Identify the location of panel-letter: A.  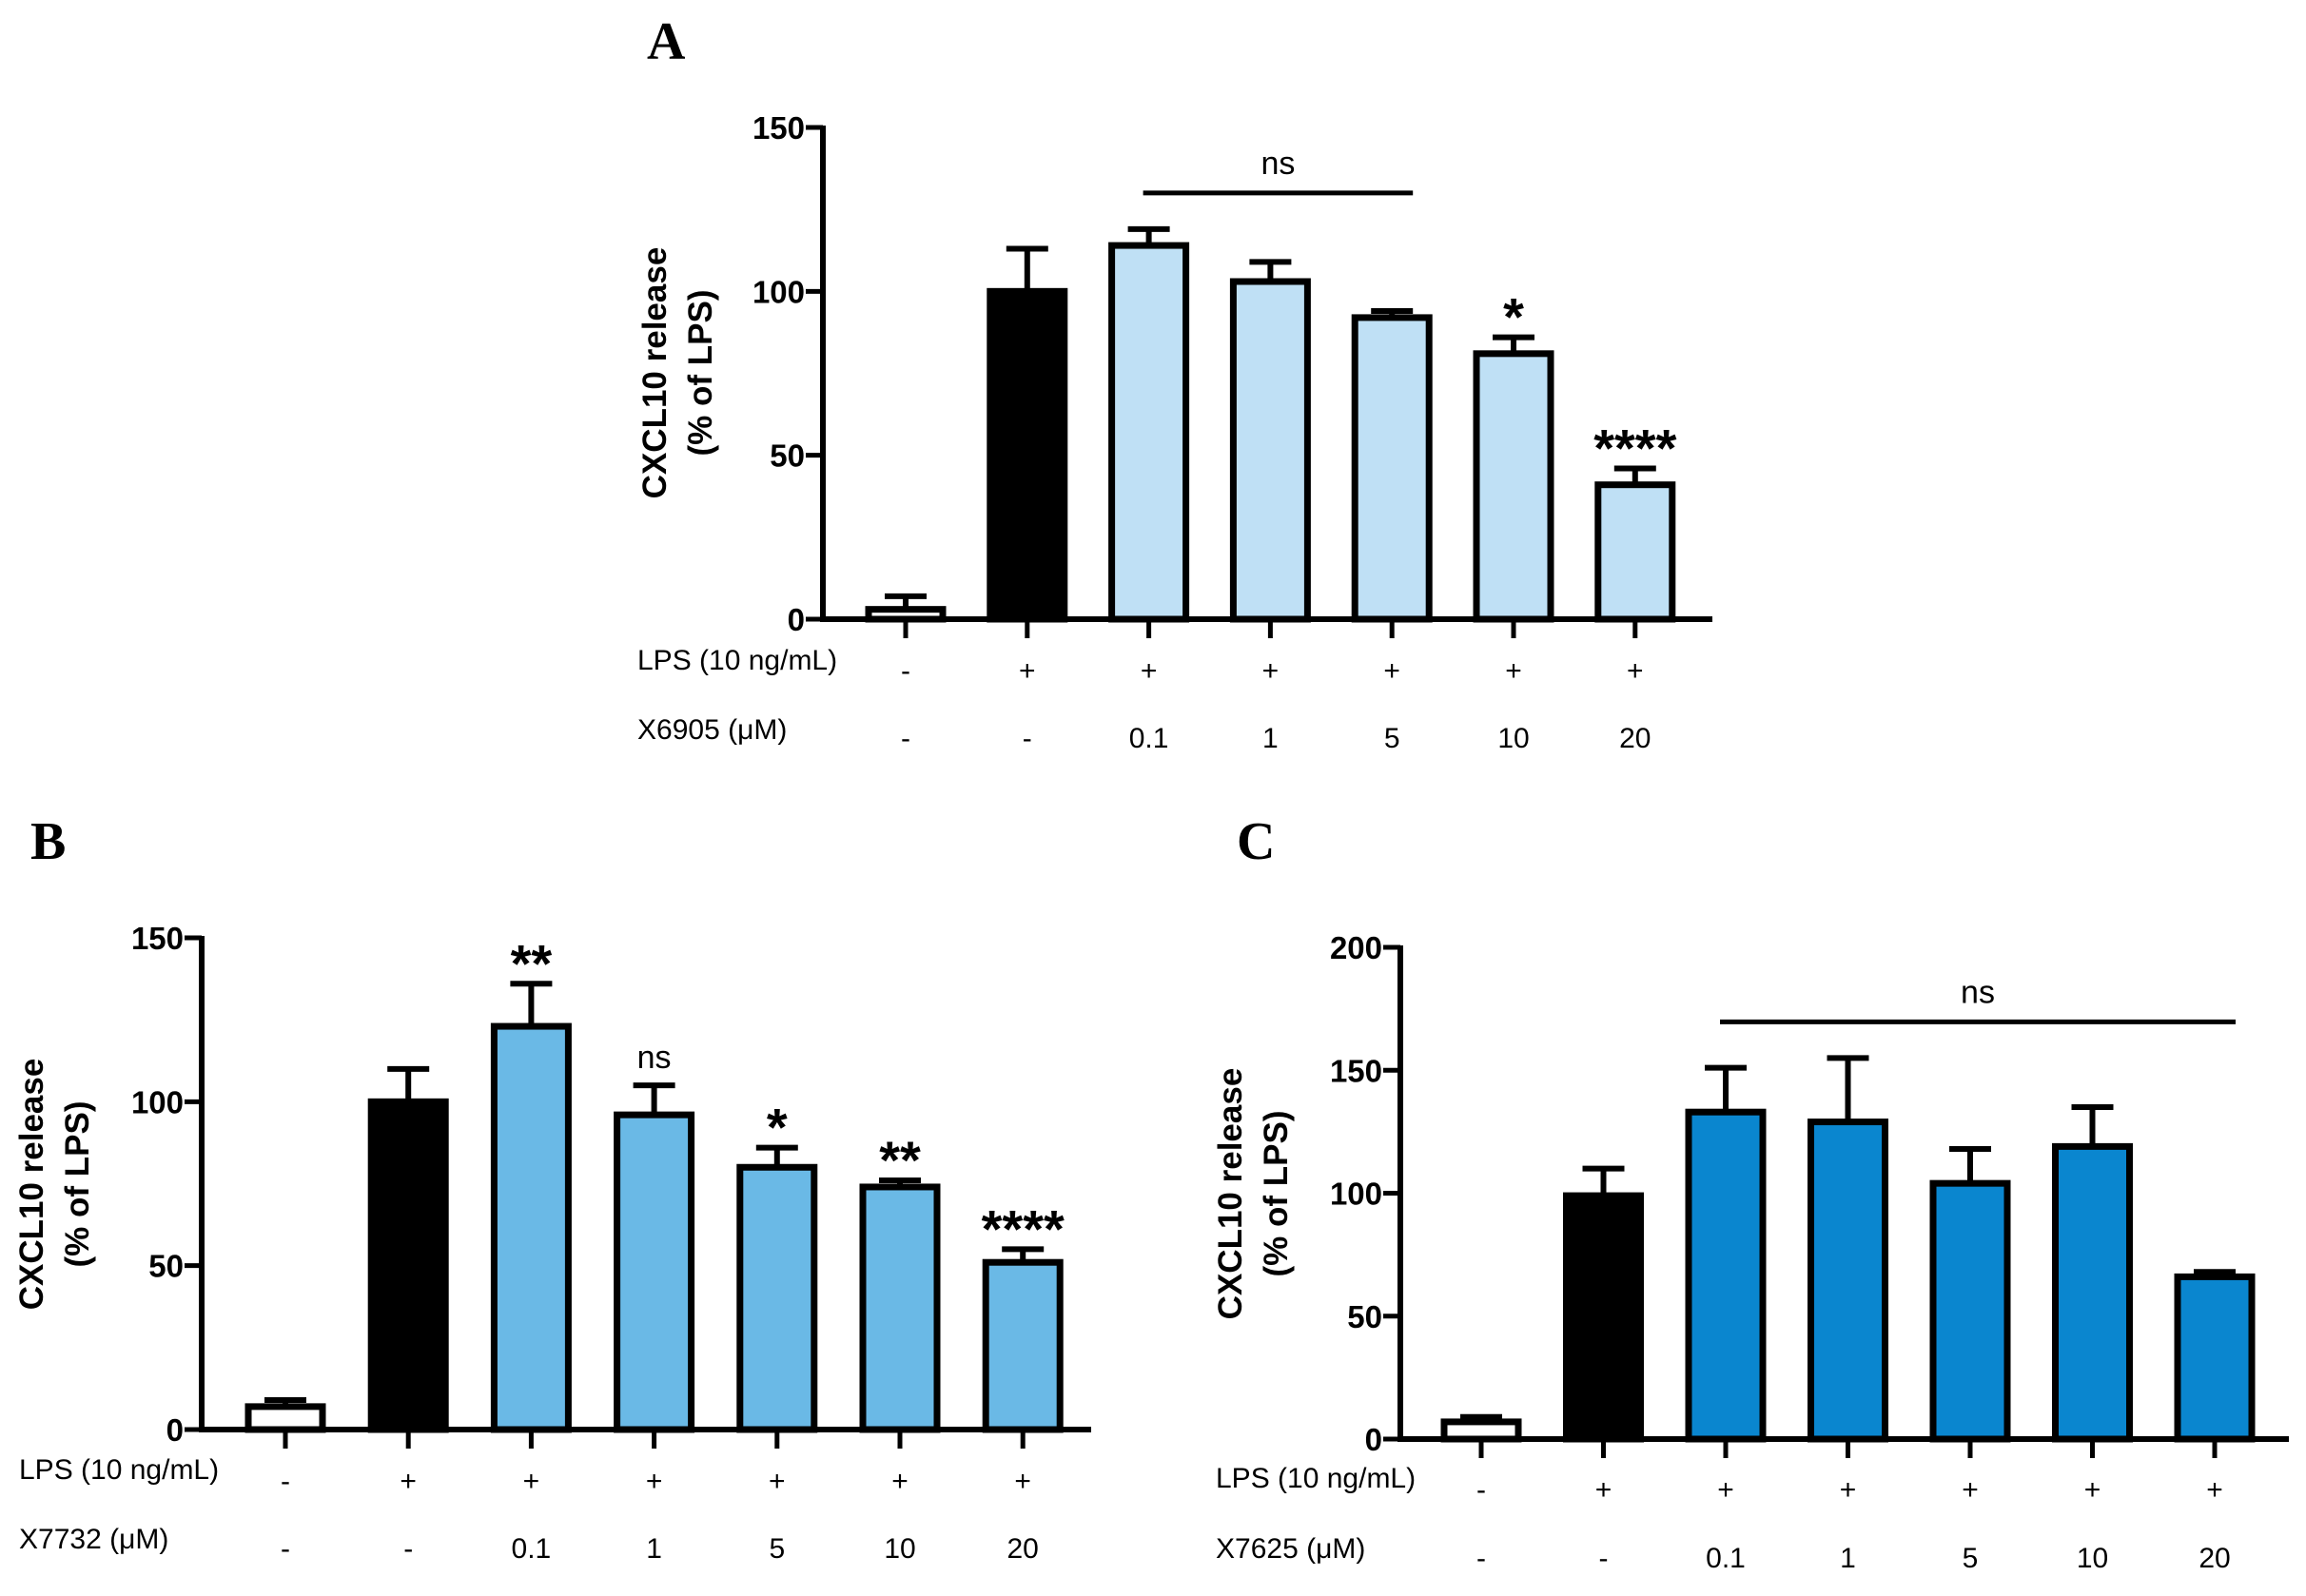
(666, 41).